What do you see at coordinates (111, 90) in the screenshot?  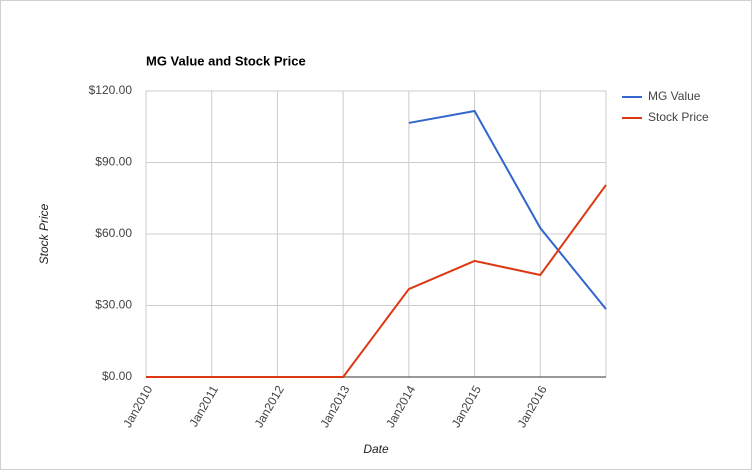 I see `y-tick-label: $120.00` at bounding box center [111, 90].